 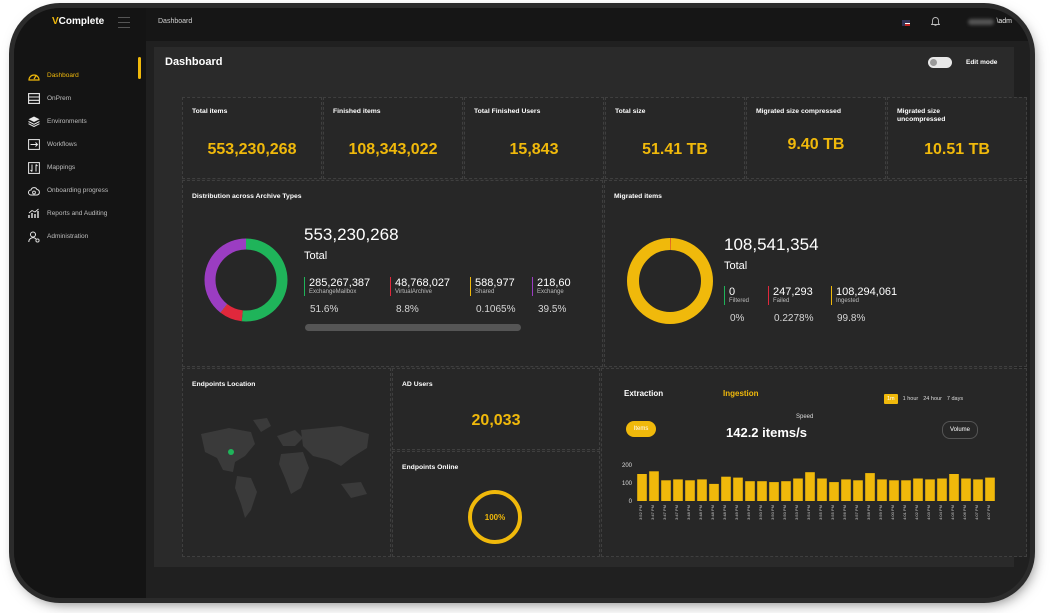 I want to click on x-tick-label: 4:00 PM, so click(x=892, y=512).